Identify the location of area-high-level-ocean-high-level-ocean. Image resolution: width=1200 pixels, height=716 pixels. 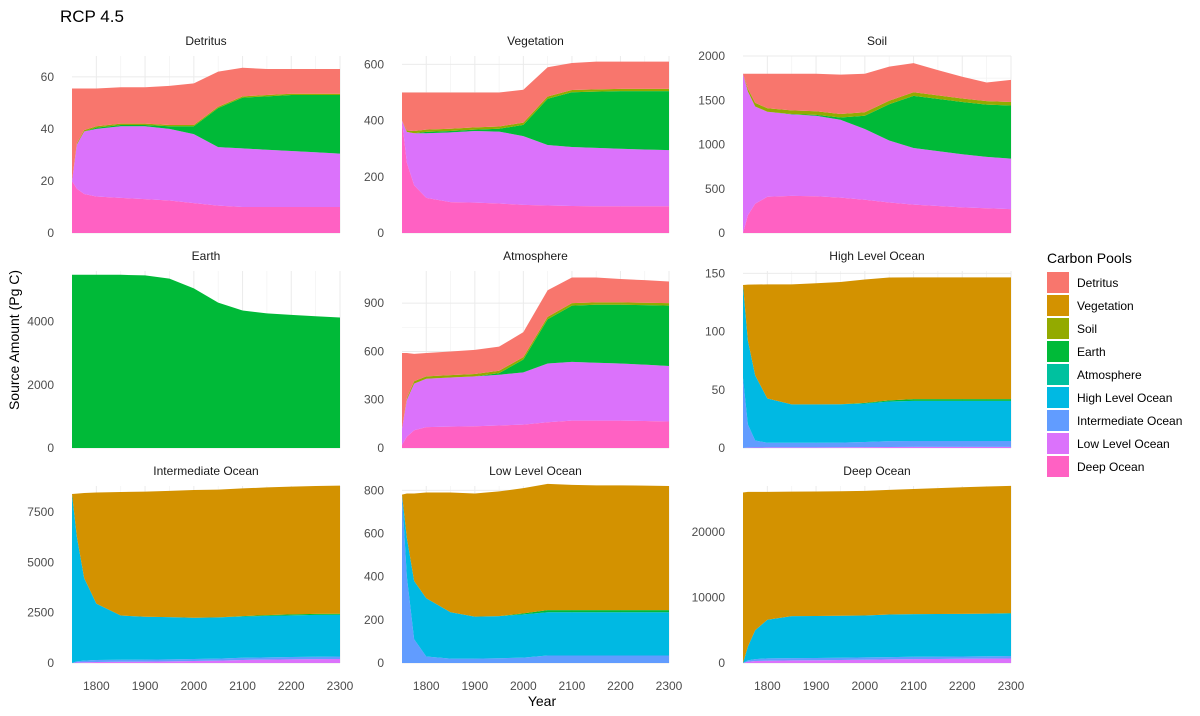
(877, 363).